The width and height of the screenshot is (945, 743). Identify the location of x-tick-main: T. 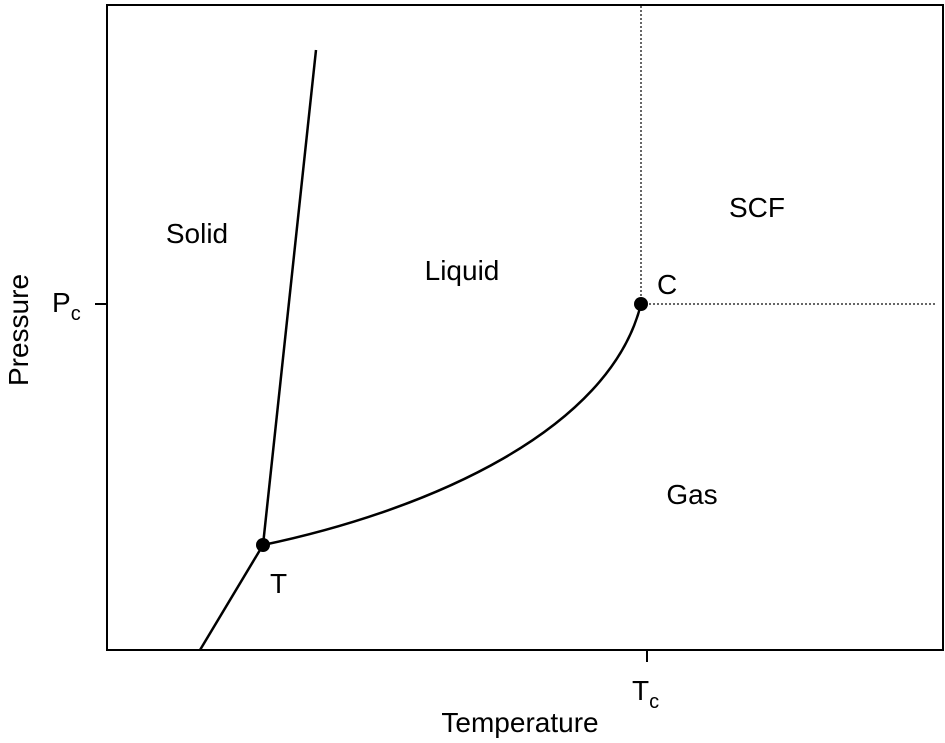
(640, 690).